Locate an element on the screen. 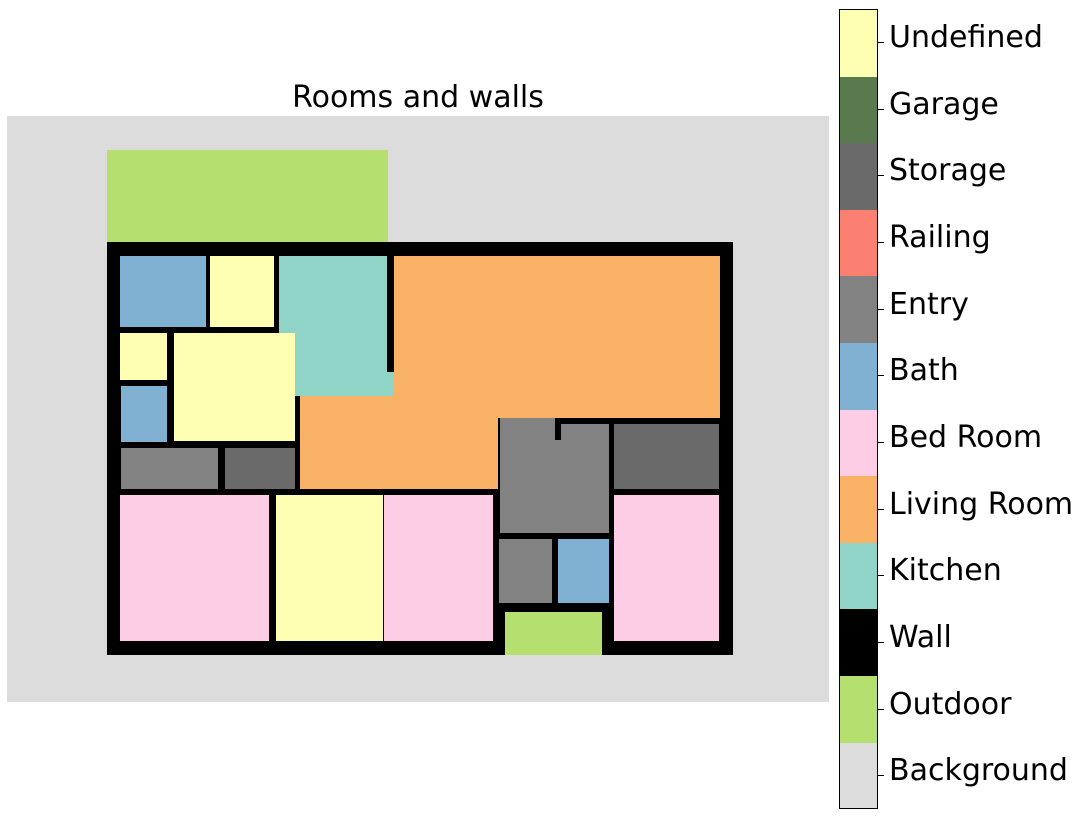 The image size is (1088, 818). legend-swatch-bath is located at coordinates (858, 376).